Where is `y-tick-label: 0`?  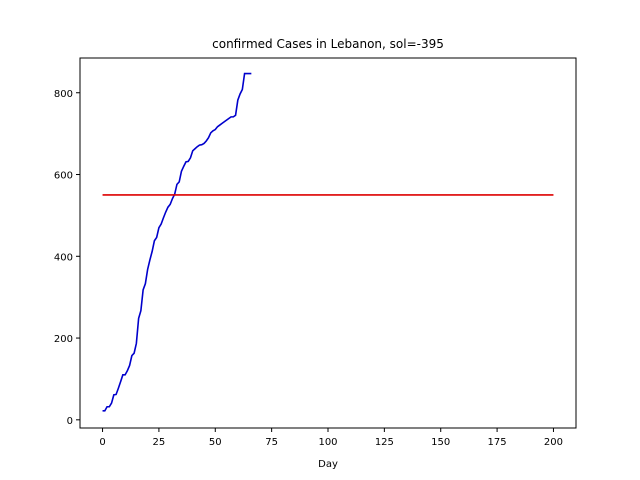 y-tick-label: 0 is located at coordinates (70, 421).